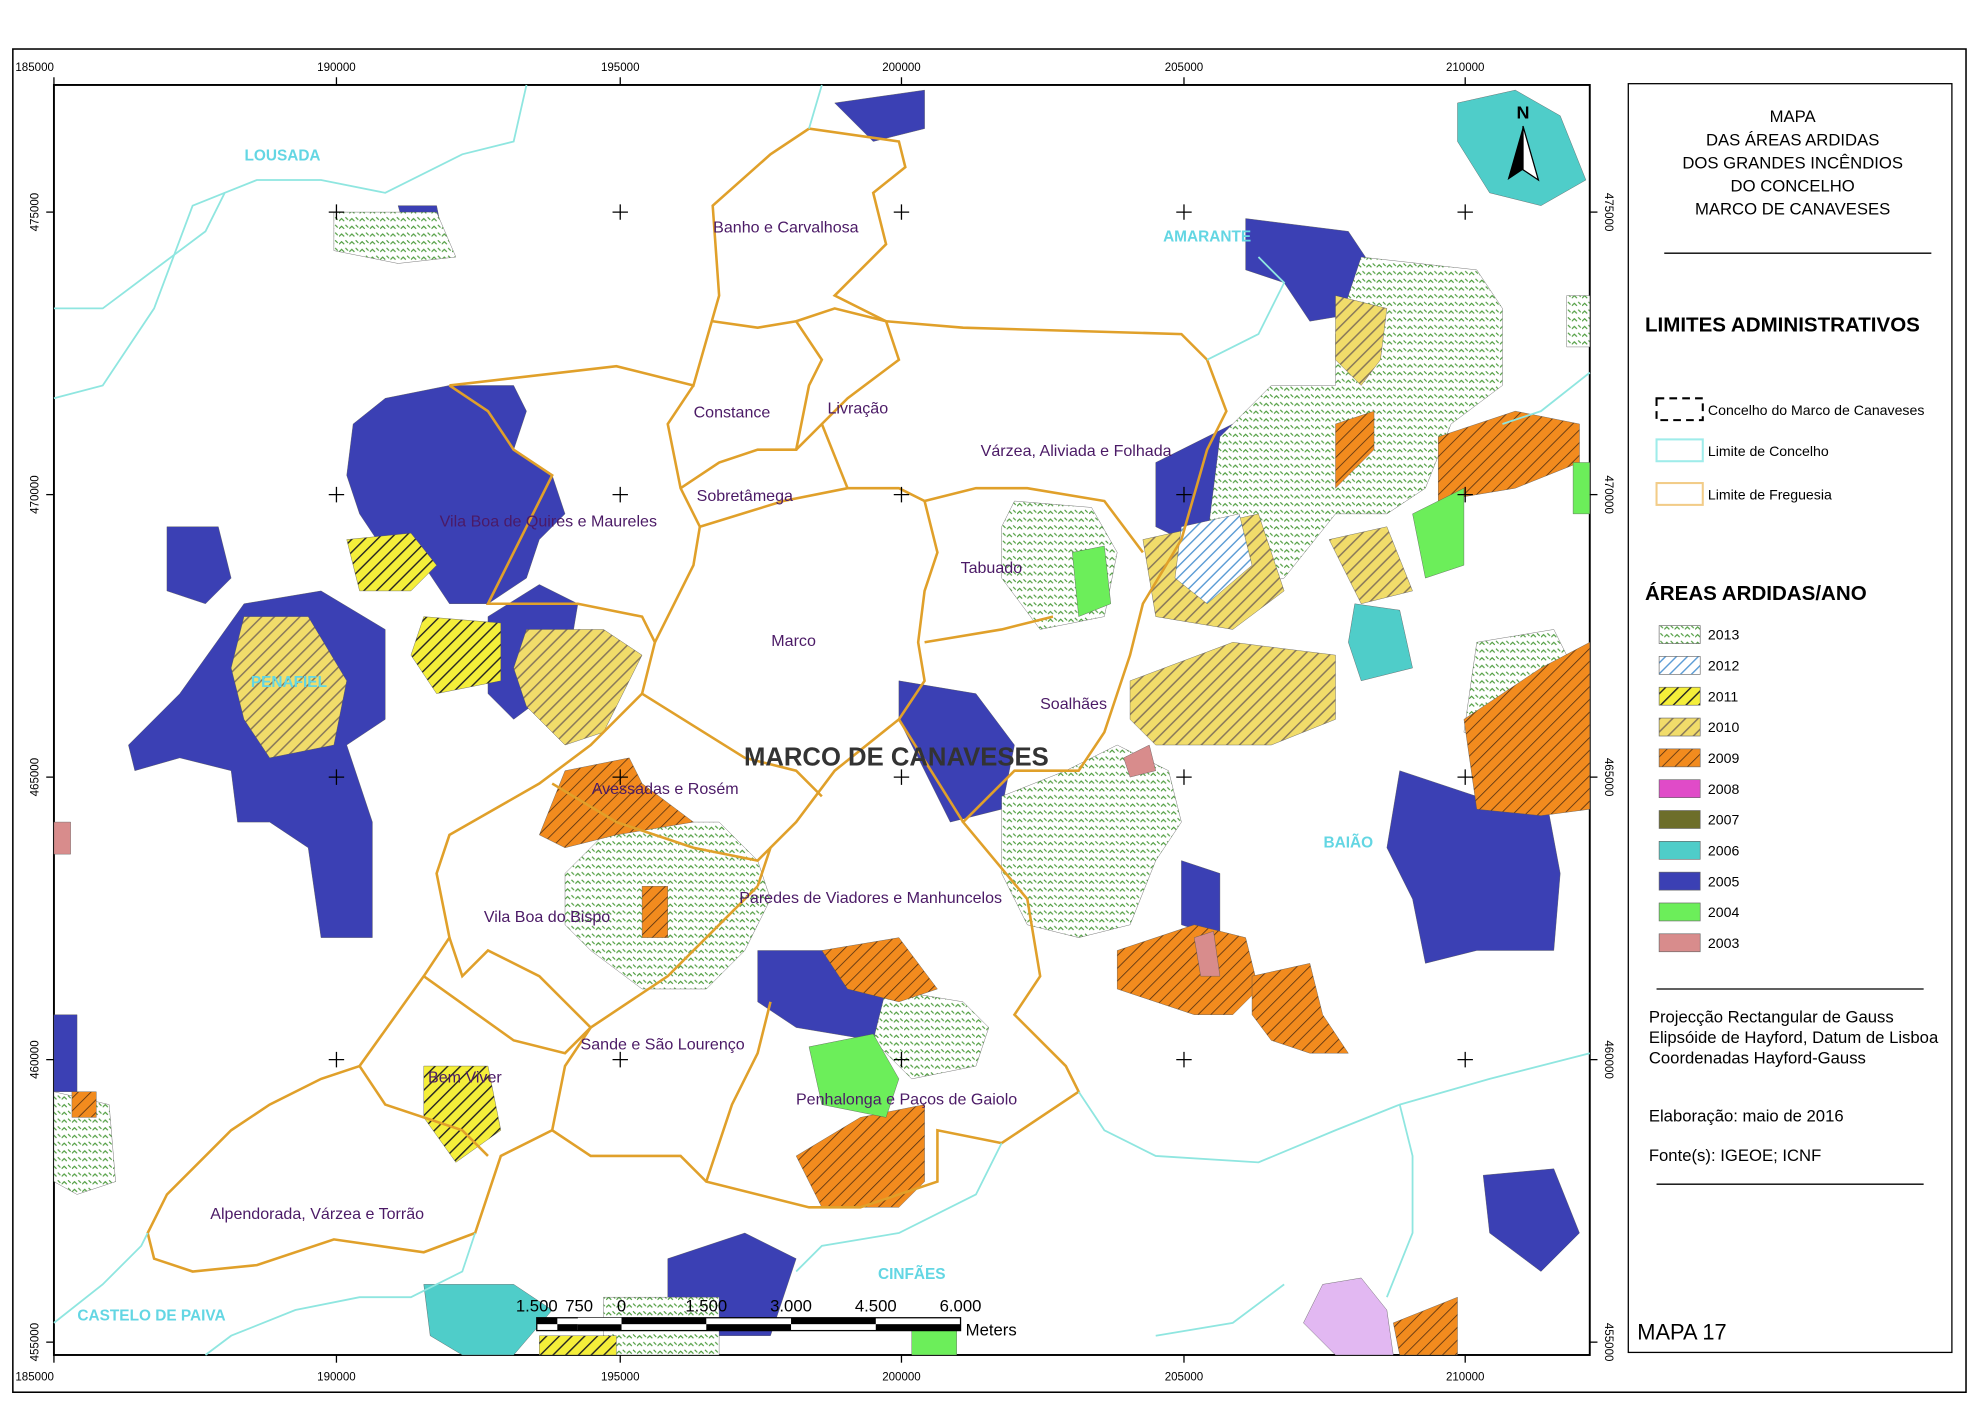 The image size is (1984, 1409). I want to click on concelho-label: CASTELO DE PAIVA, so click(151, 1315).